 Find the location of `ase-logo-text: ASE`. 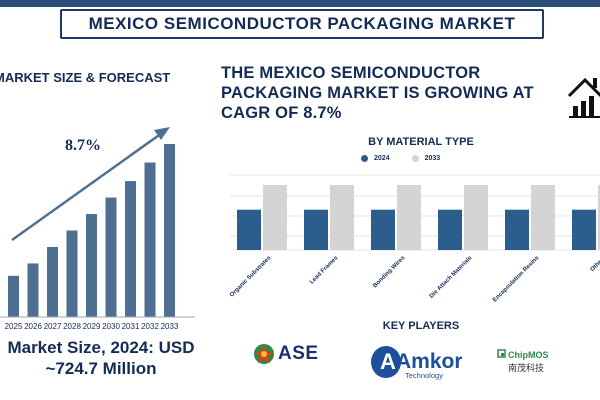

ase-logo-text: ASE is located at coordinates (298, 353).